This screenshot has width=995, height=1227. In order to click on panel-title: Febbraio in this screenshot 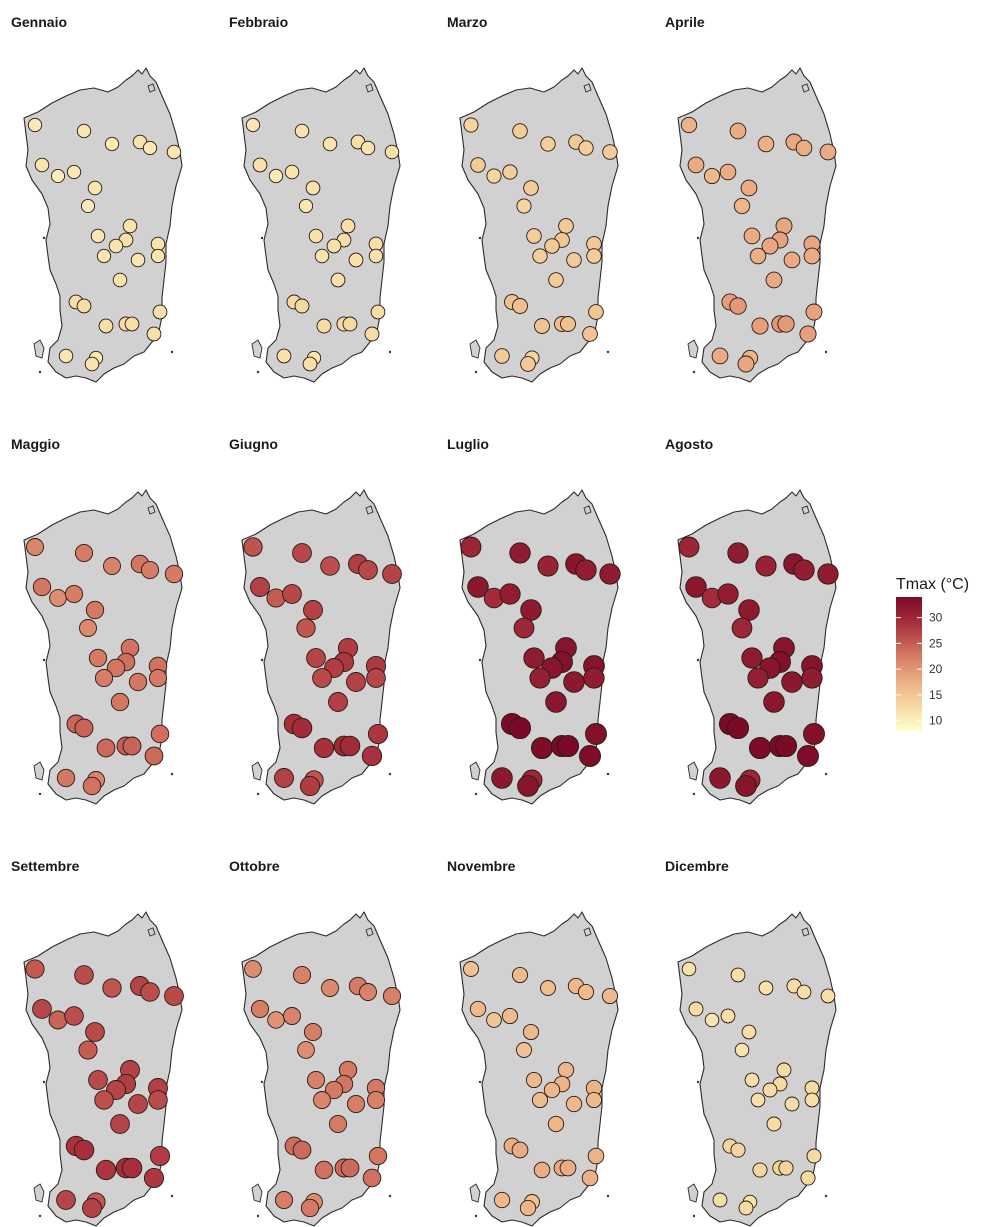, I will do `click(258, 22)`.